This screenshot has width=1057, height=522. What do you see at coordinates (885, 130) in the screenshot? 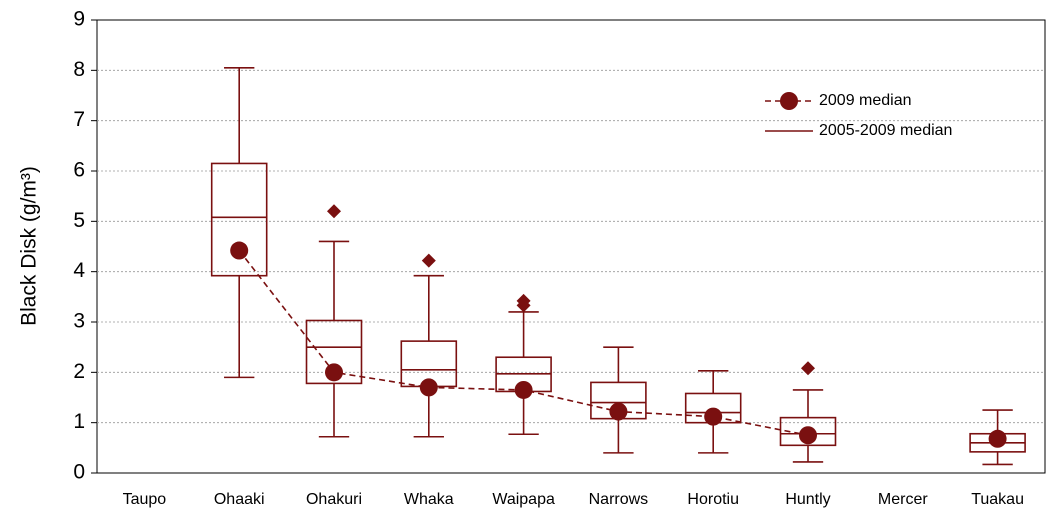
I see `legend-label: 2005-2009 median` at bounding box center [885, 130].